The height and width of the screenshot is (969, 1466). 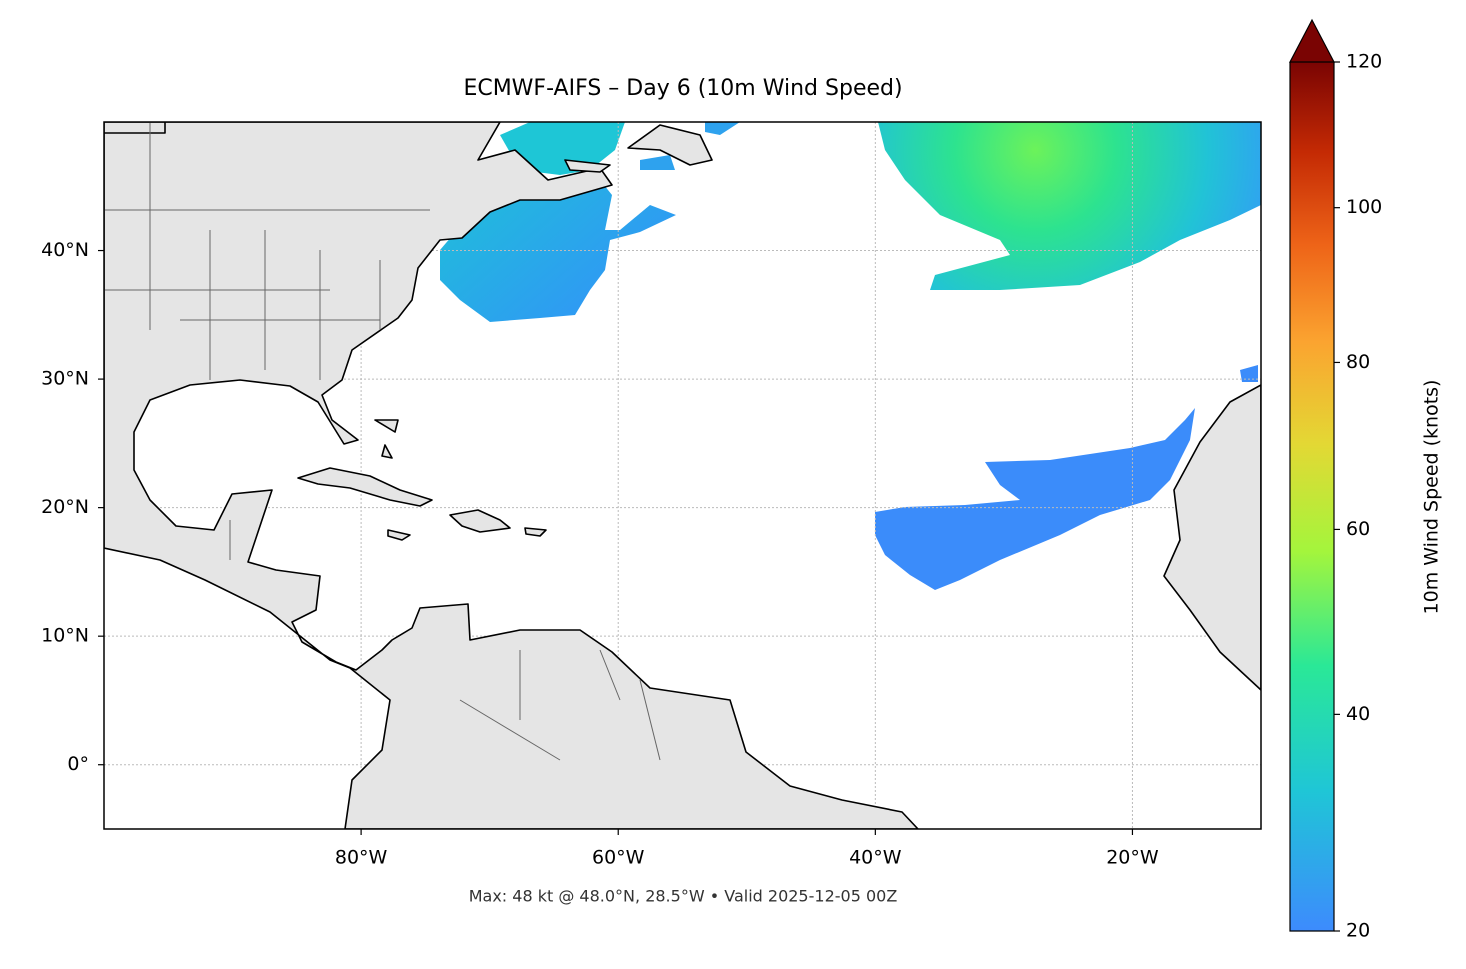 I want to click on colorbar-label: 10m Wind Speed (knots), so click(x=1432, y=497).